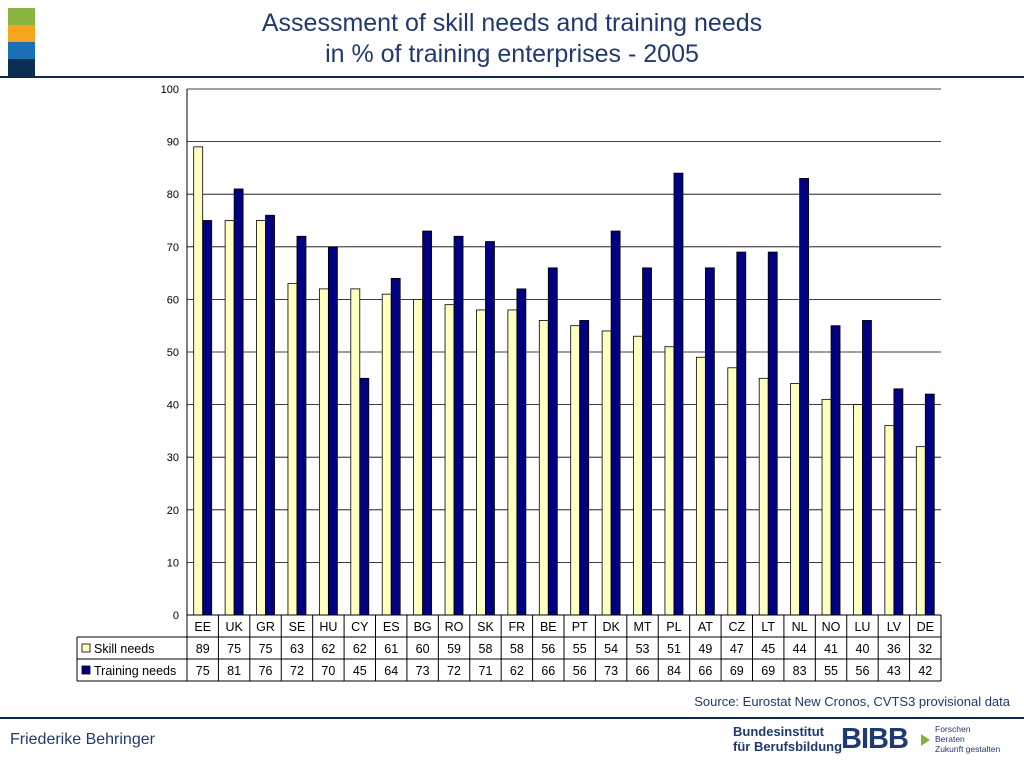  What do you see at coordinates (135, 671) in the screenshot?
I see `legend-label-1: Training needs` at bounding box center [135, 671].